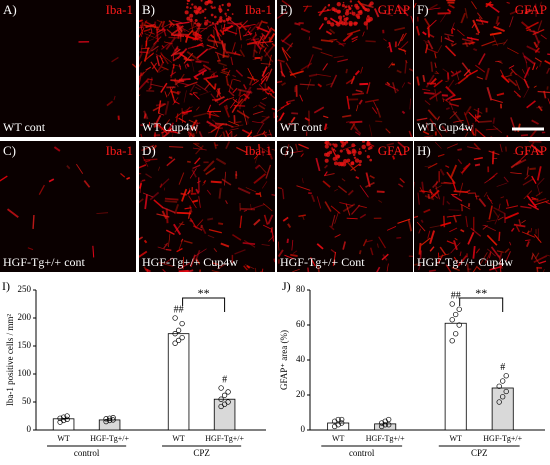 This screenshot has width=550, height=465. I want to click on significance-bracket, so click(481, 304).